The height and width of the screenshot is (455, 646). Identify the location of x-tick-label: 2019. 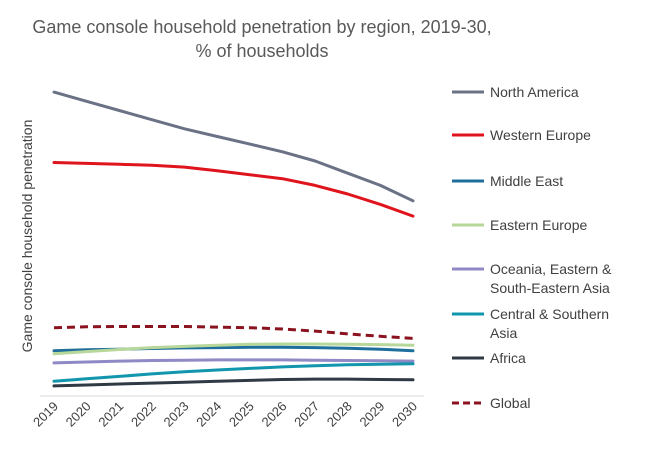
(45, 414).